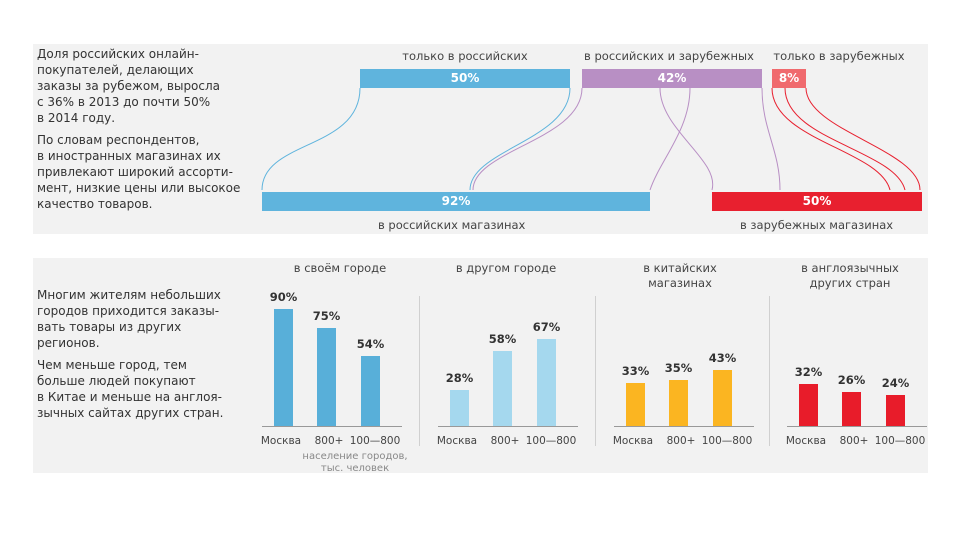 This screenshot has height=540, width=960. What do you see at coordinates (722, 358) in the screenshot?
I see `bar-value-label: 43%` at bounding box center [722, 358].